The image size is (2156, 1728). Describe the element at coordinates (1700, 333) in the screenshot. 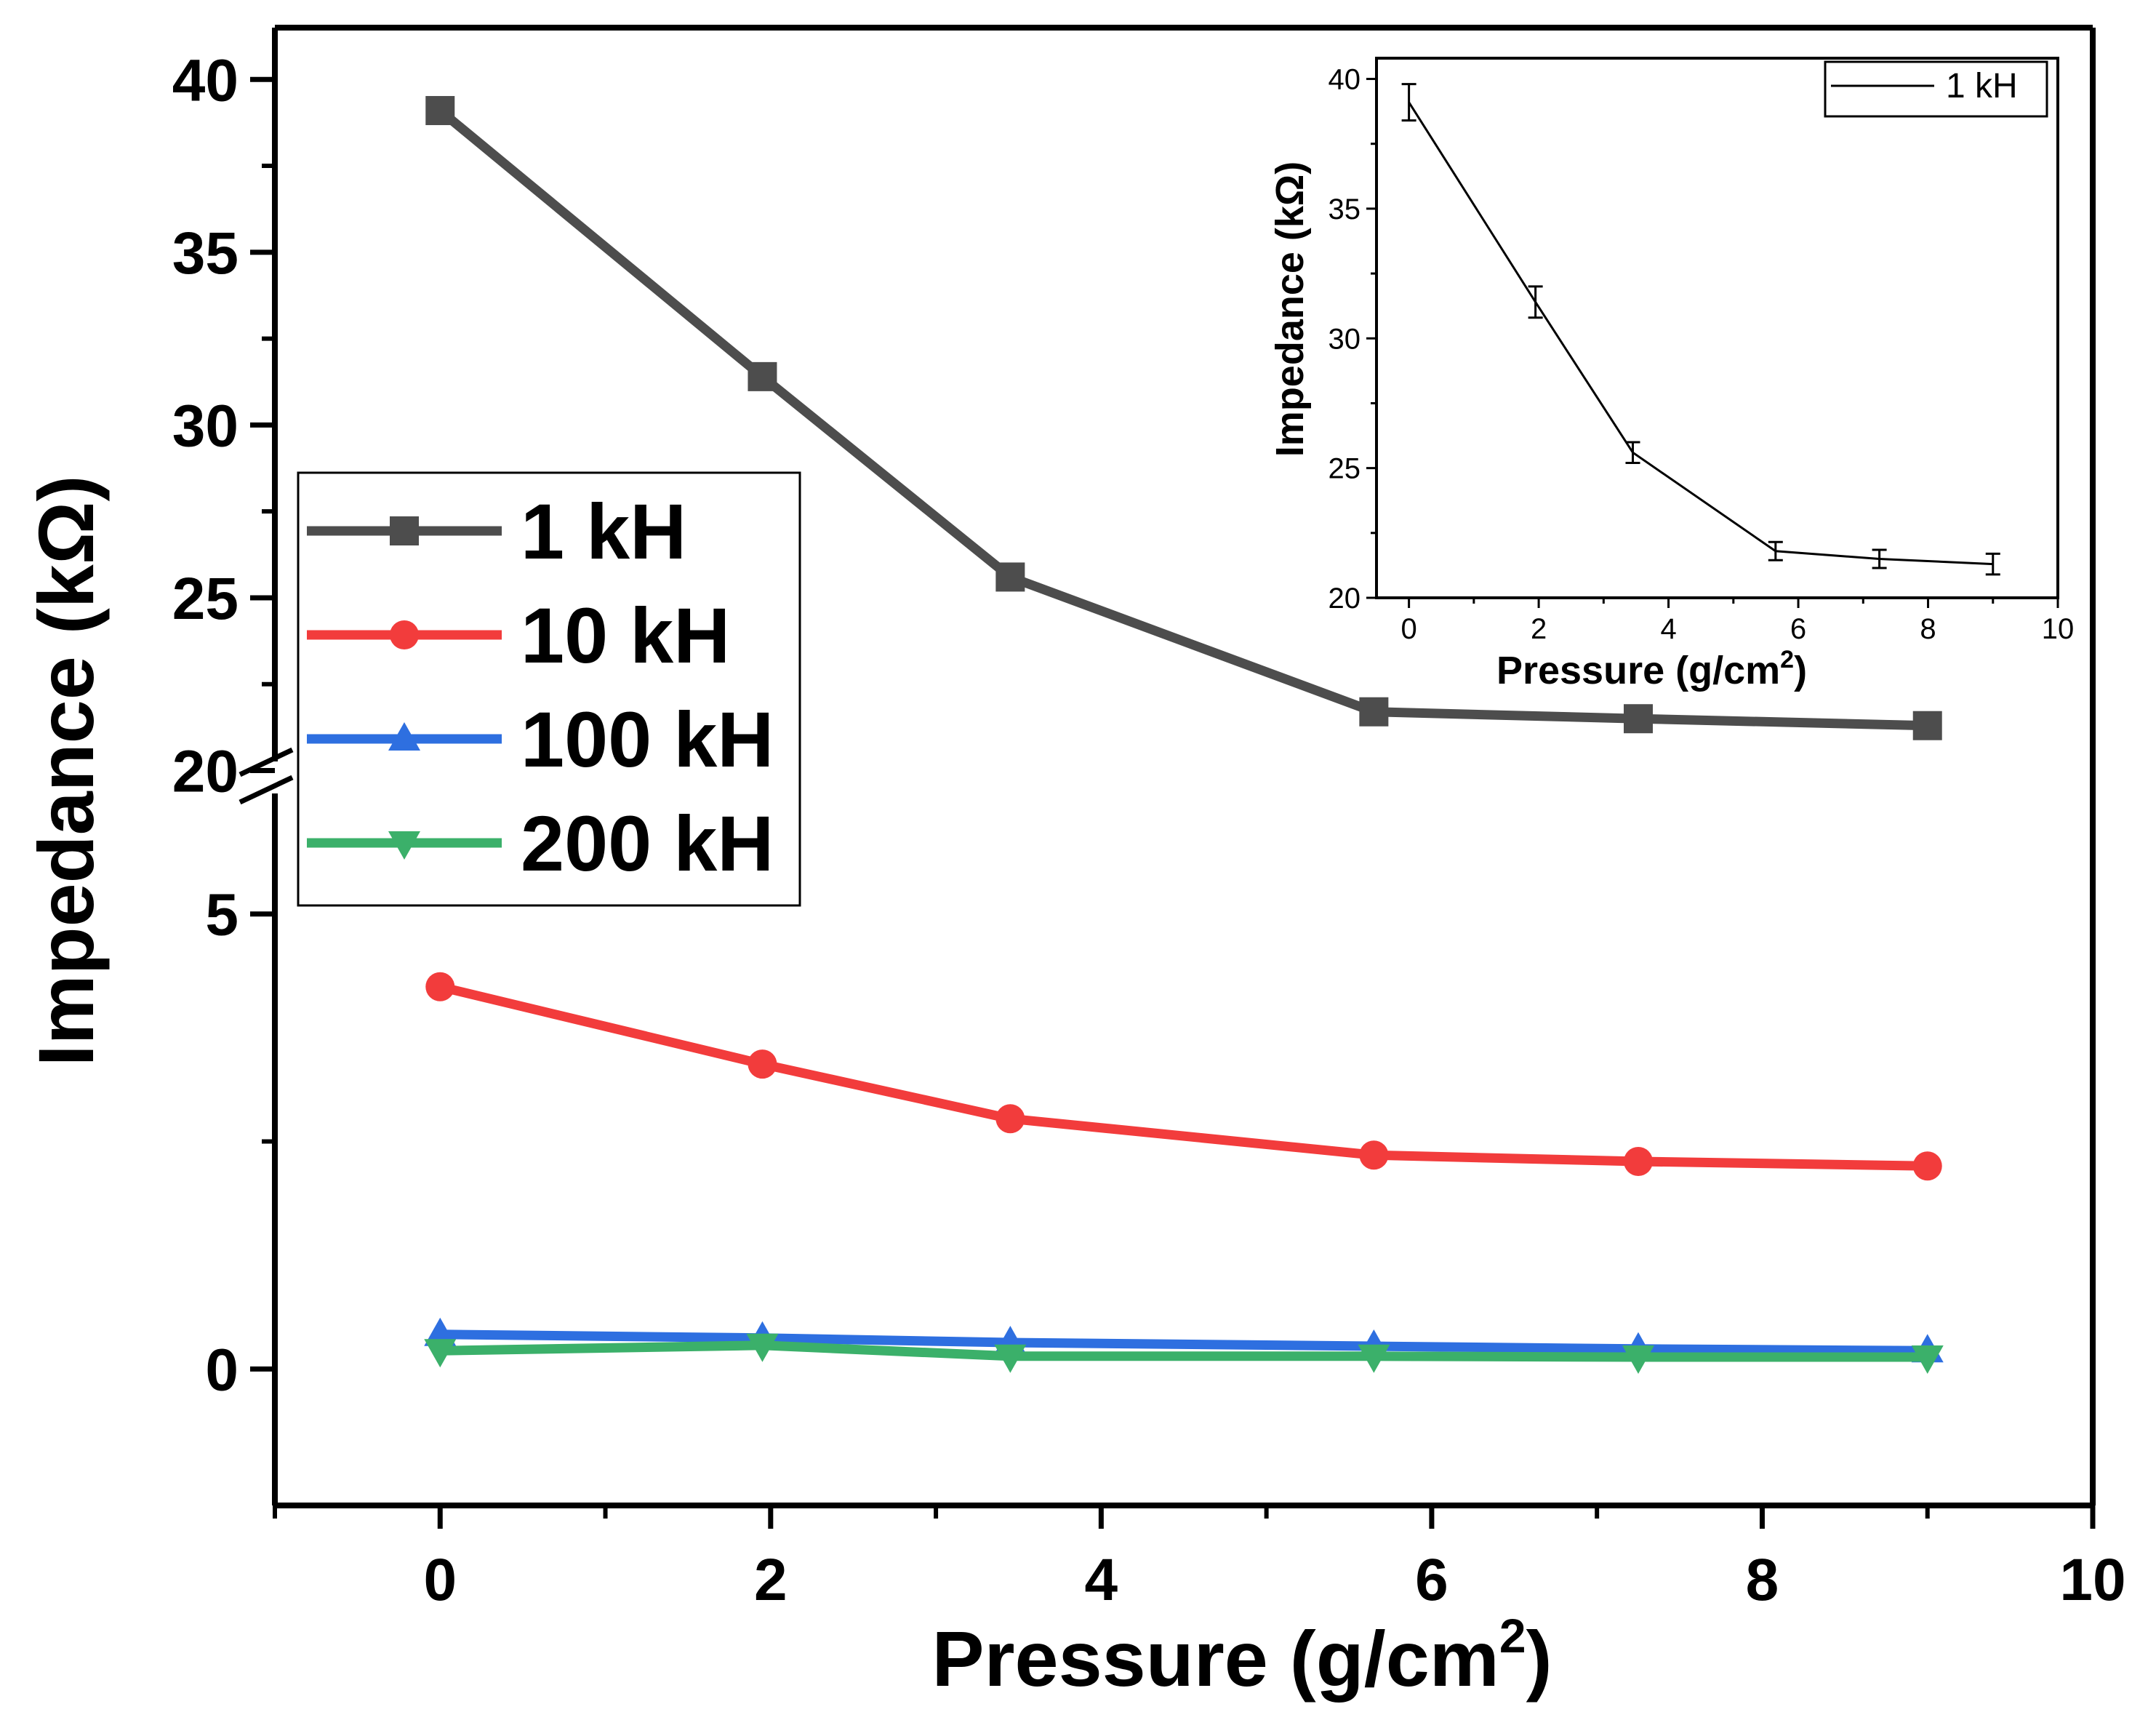

I see `inset-series-line` at that location.